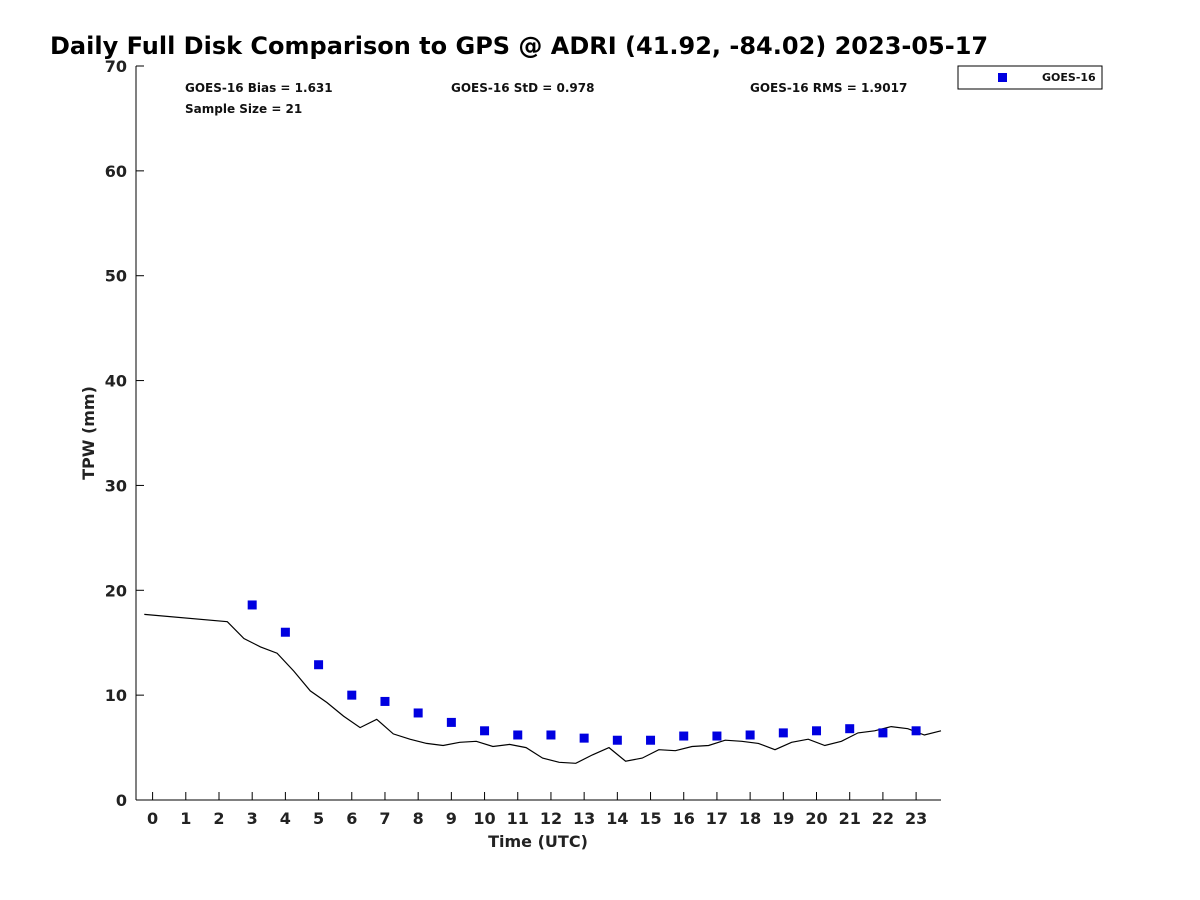 The width and height of the screenshot is (1200, 900). Describe the element at coordinates (152, 818) in the screenshot. I see `x-tick-label: 0` at that location.